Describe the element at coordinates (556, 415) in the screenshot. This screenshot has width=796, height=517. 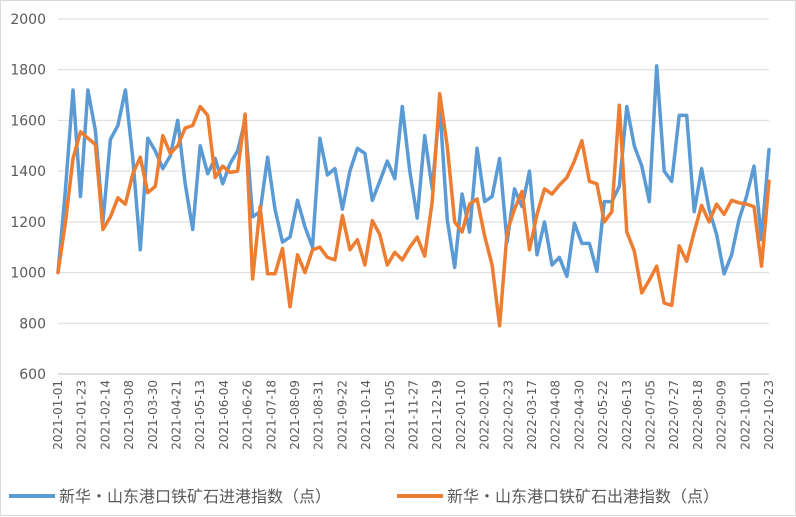
I see `x-tick-label: 2022-04-08` at that location.